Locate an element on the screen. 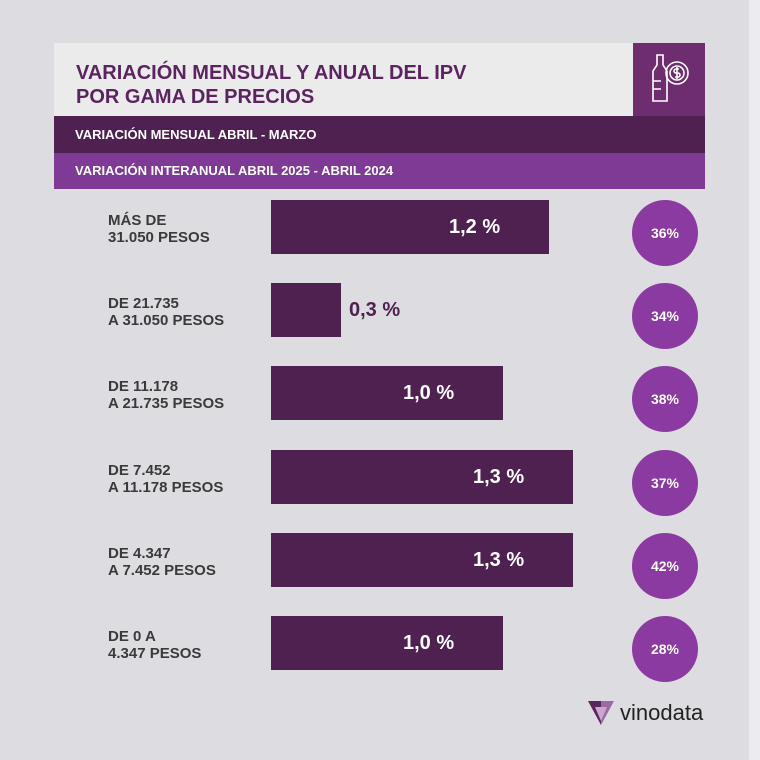 This screenshot has height=760, width=760. brand-name: vinodata is located at coordinates (662, 712).